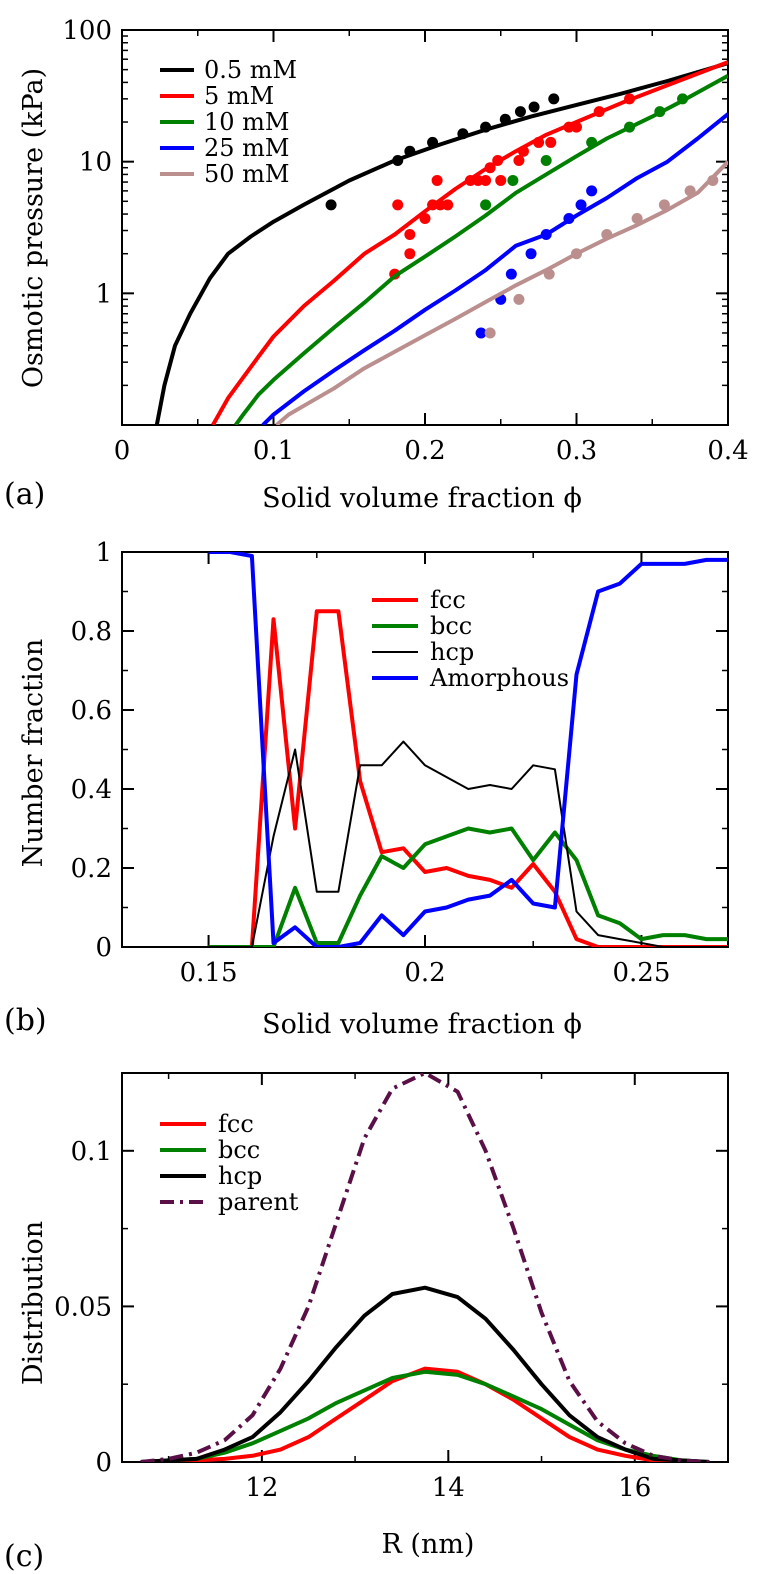  Describe the element at coordinates (247, 174) in the screenshot. I see `legend-label-50-mm: 50 mM` at that location.